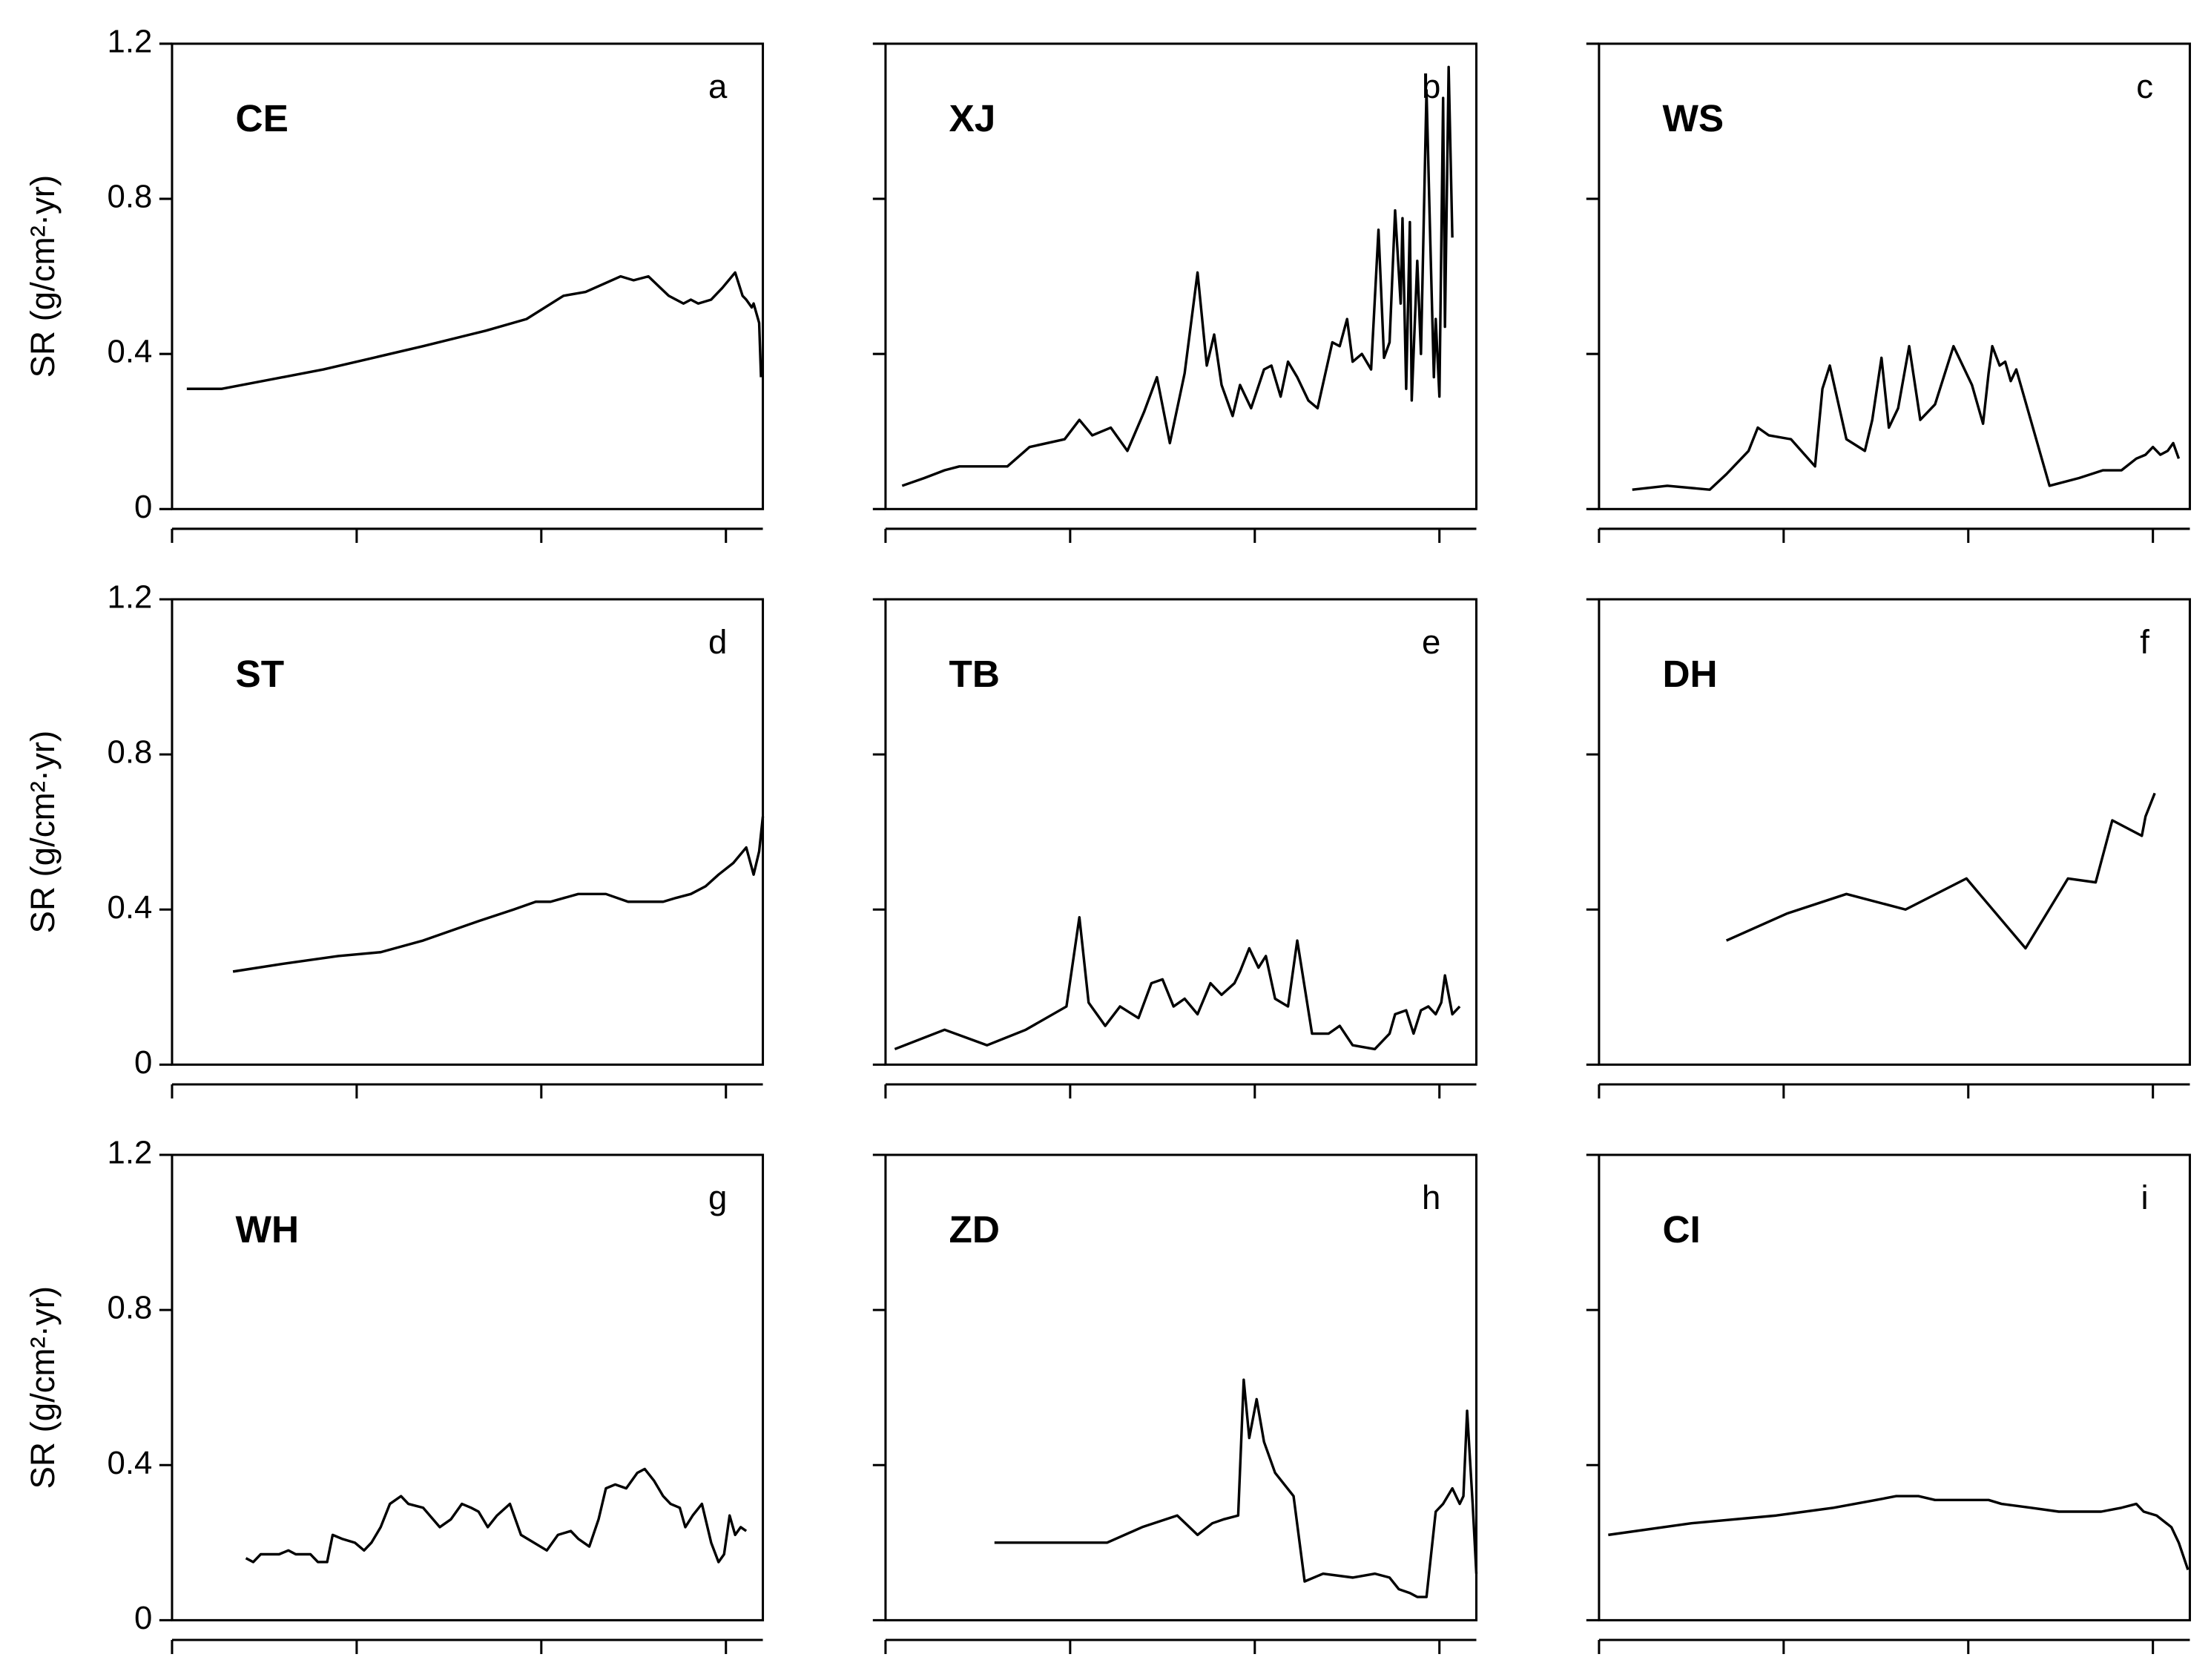  I want to click on panel-letter: d, so click(717, 642).